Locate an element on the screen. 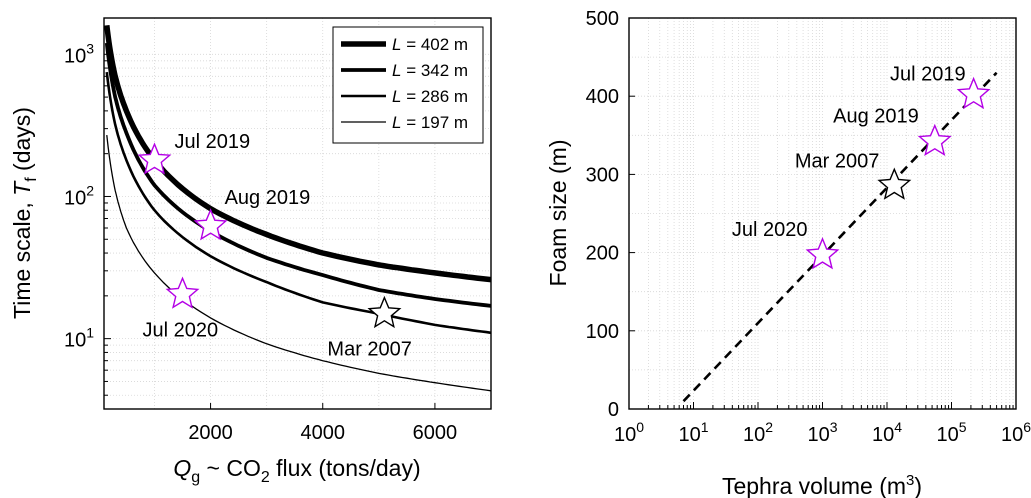 This screenshot has height=498, width=1031. legend-label-286: L = 286 m is located at coordinates (430, 96).